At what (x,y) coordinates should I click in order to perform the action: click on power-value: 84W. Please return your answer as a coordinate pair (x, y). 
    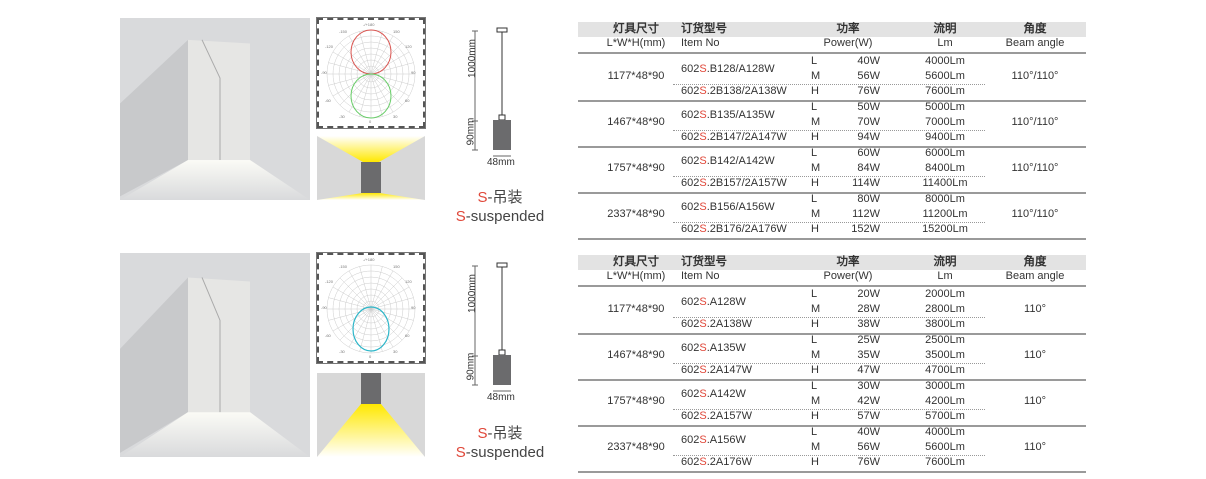
    Looking at the image, I should click on (868, 168).